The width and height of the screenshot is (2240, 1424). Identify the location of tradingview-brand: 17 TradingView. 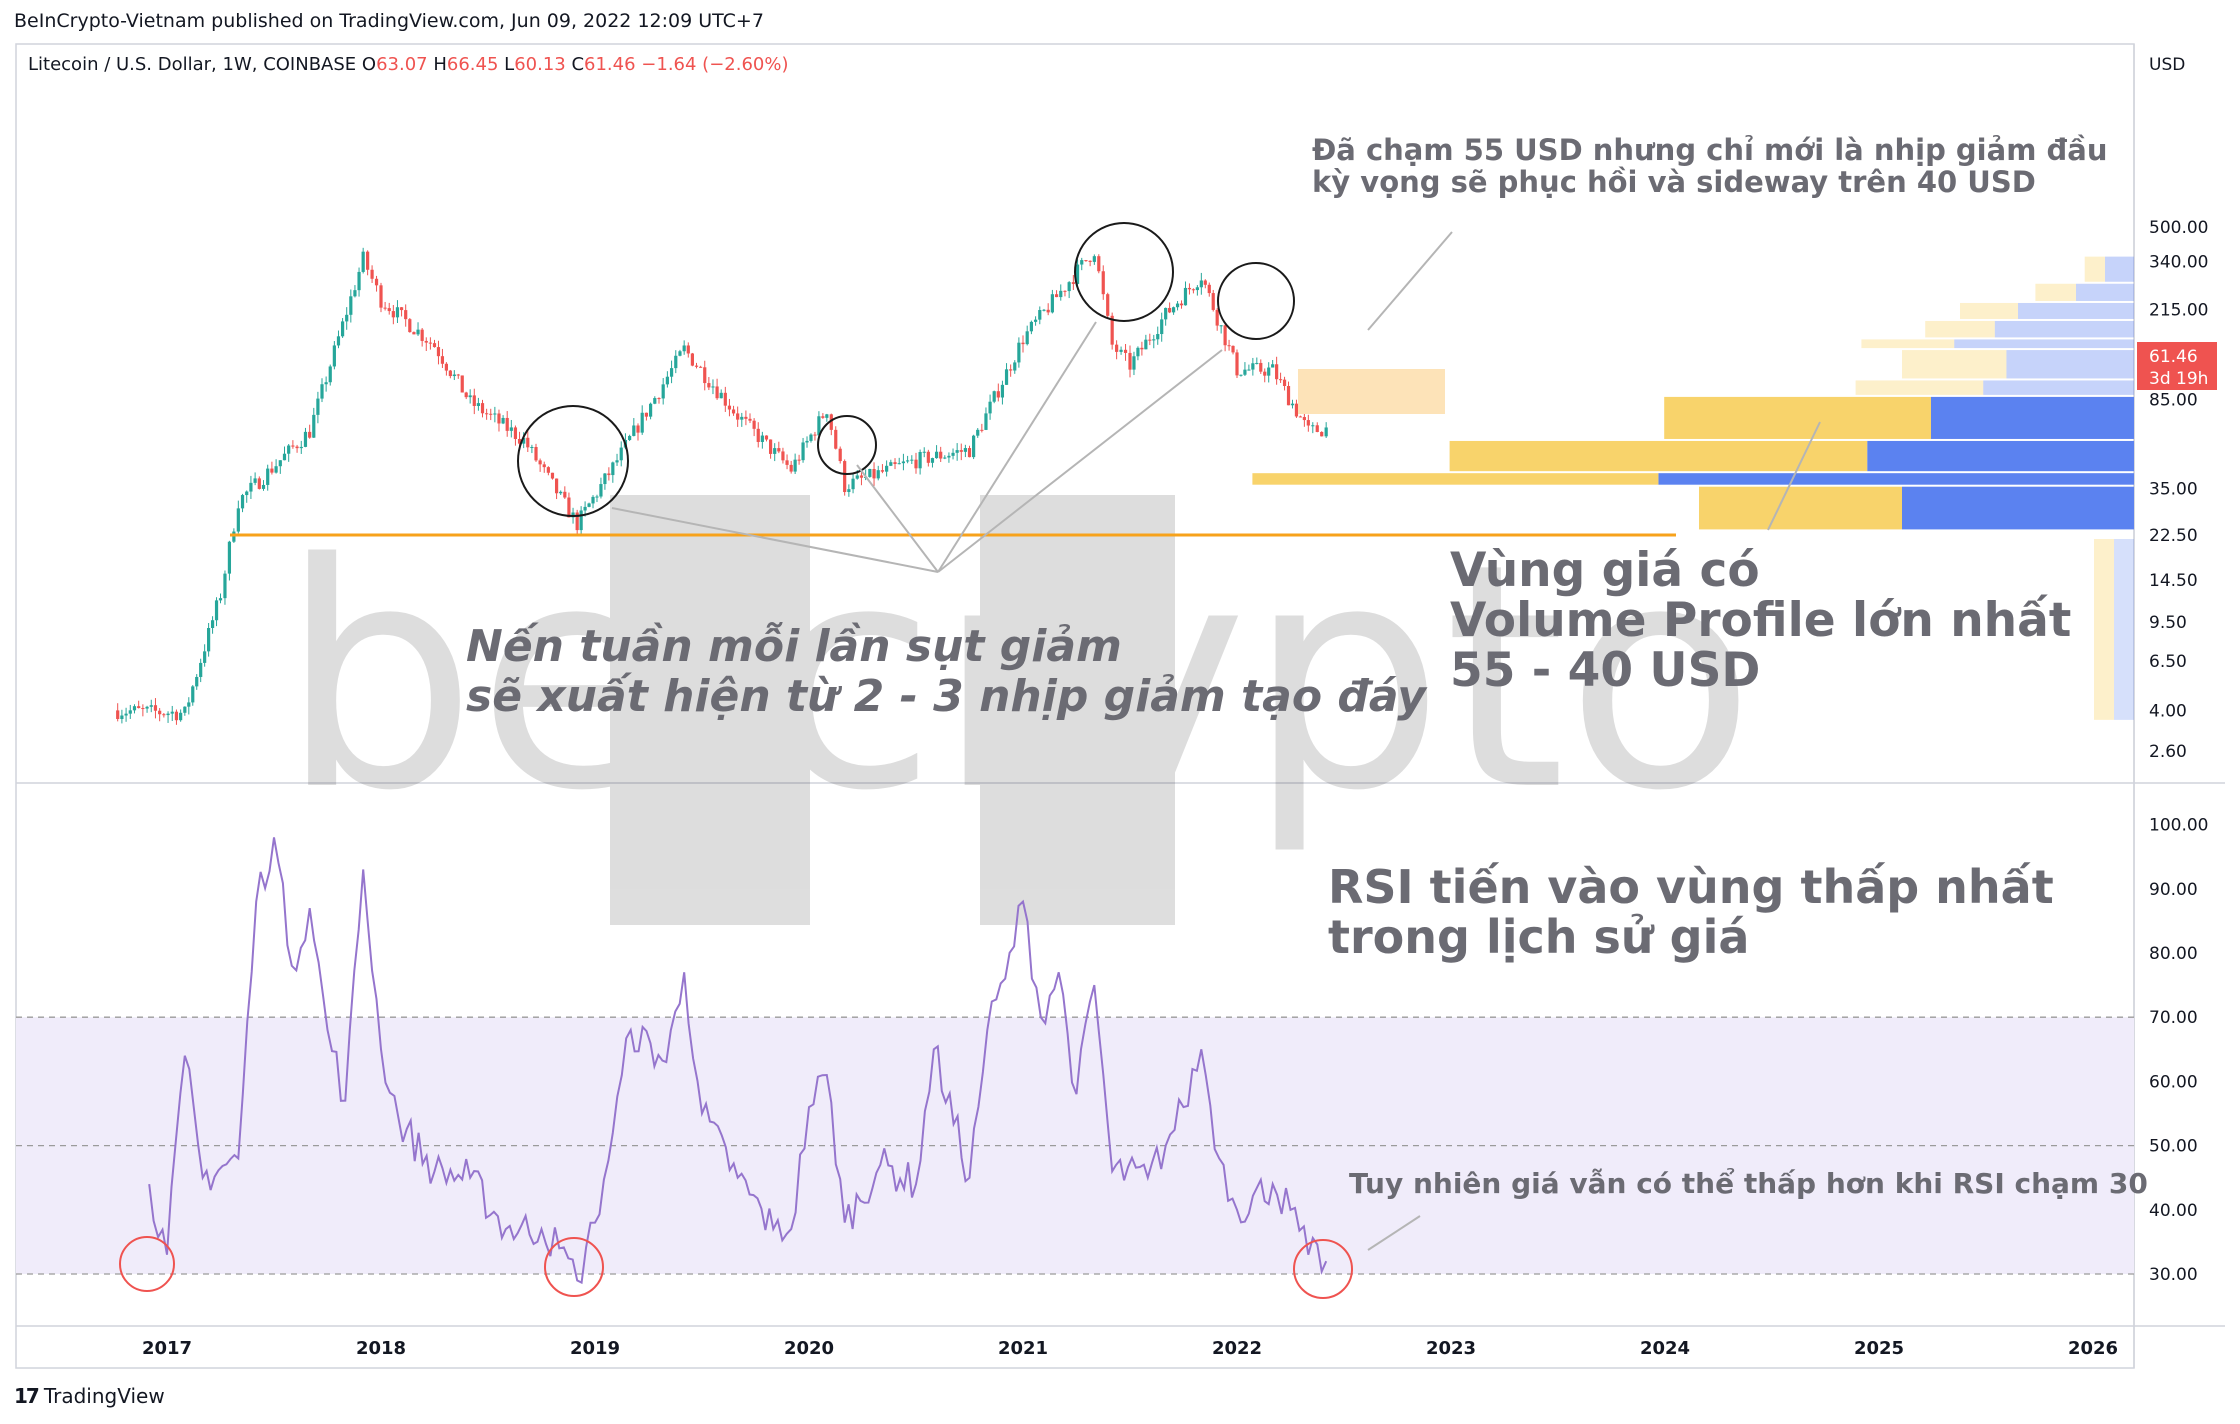
(89, 1396).